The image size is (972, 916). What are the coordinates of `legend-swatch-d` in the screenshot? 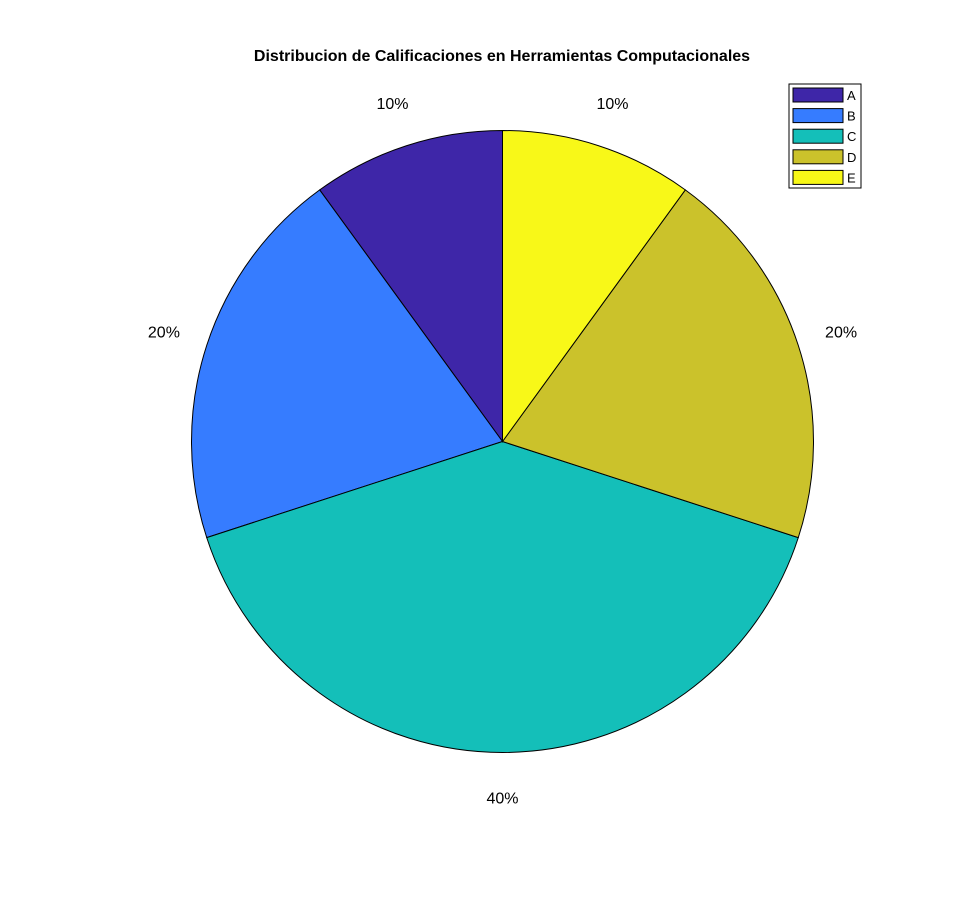 It's located at (818, 157).